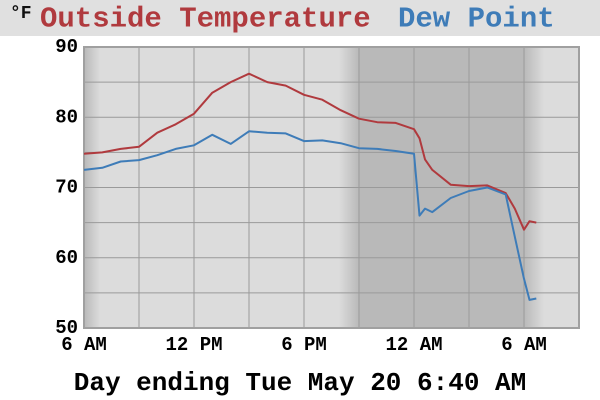 This screenshot has width=600, height=400. I want to click on header-bar, so click(300, 18).